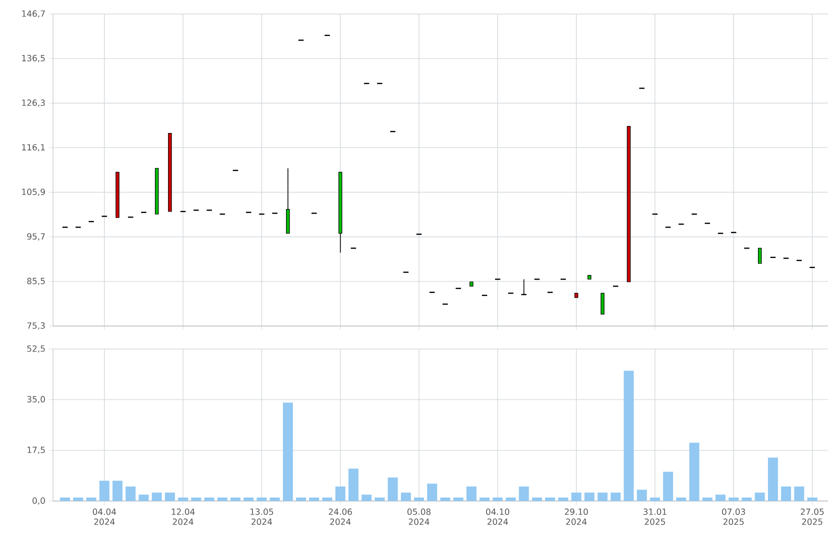 The height and width of the screenshot is (550, 840). Describe the element at coordinates (36, 400) in the screenshot. I see `y-tick-label: 35,0` at that location.